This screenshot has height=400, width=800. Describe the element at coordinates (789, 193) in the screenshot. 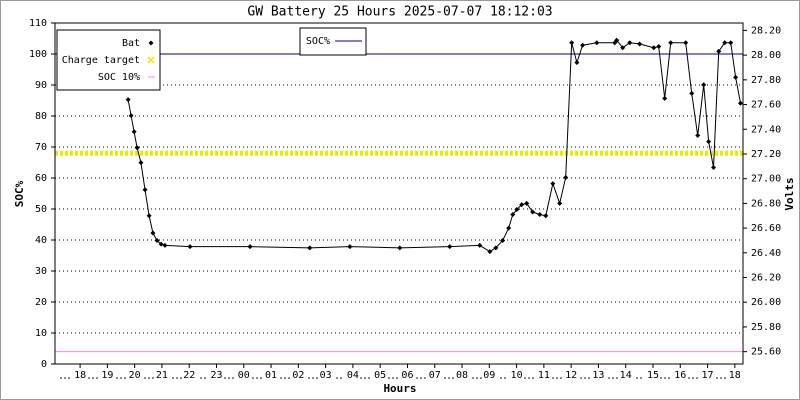

I see `y2-axis-label: Volts` at that location.